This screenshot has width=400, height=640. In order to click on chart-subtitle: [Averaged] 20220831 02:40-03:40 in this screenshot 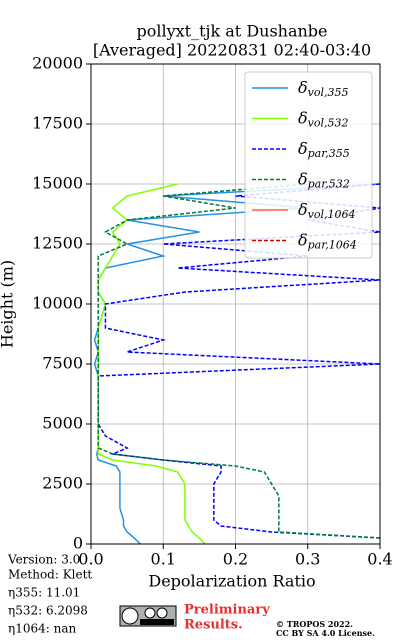, I will do `click(232, 50)`.